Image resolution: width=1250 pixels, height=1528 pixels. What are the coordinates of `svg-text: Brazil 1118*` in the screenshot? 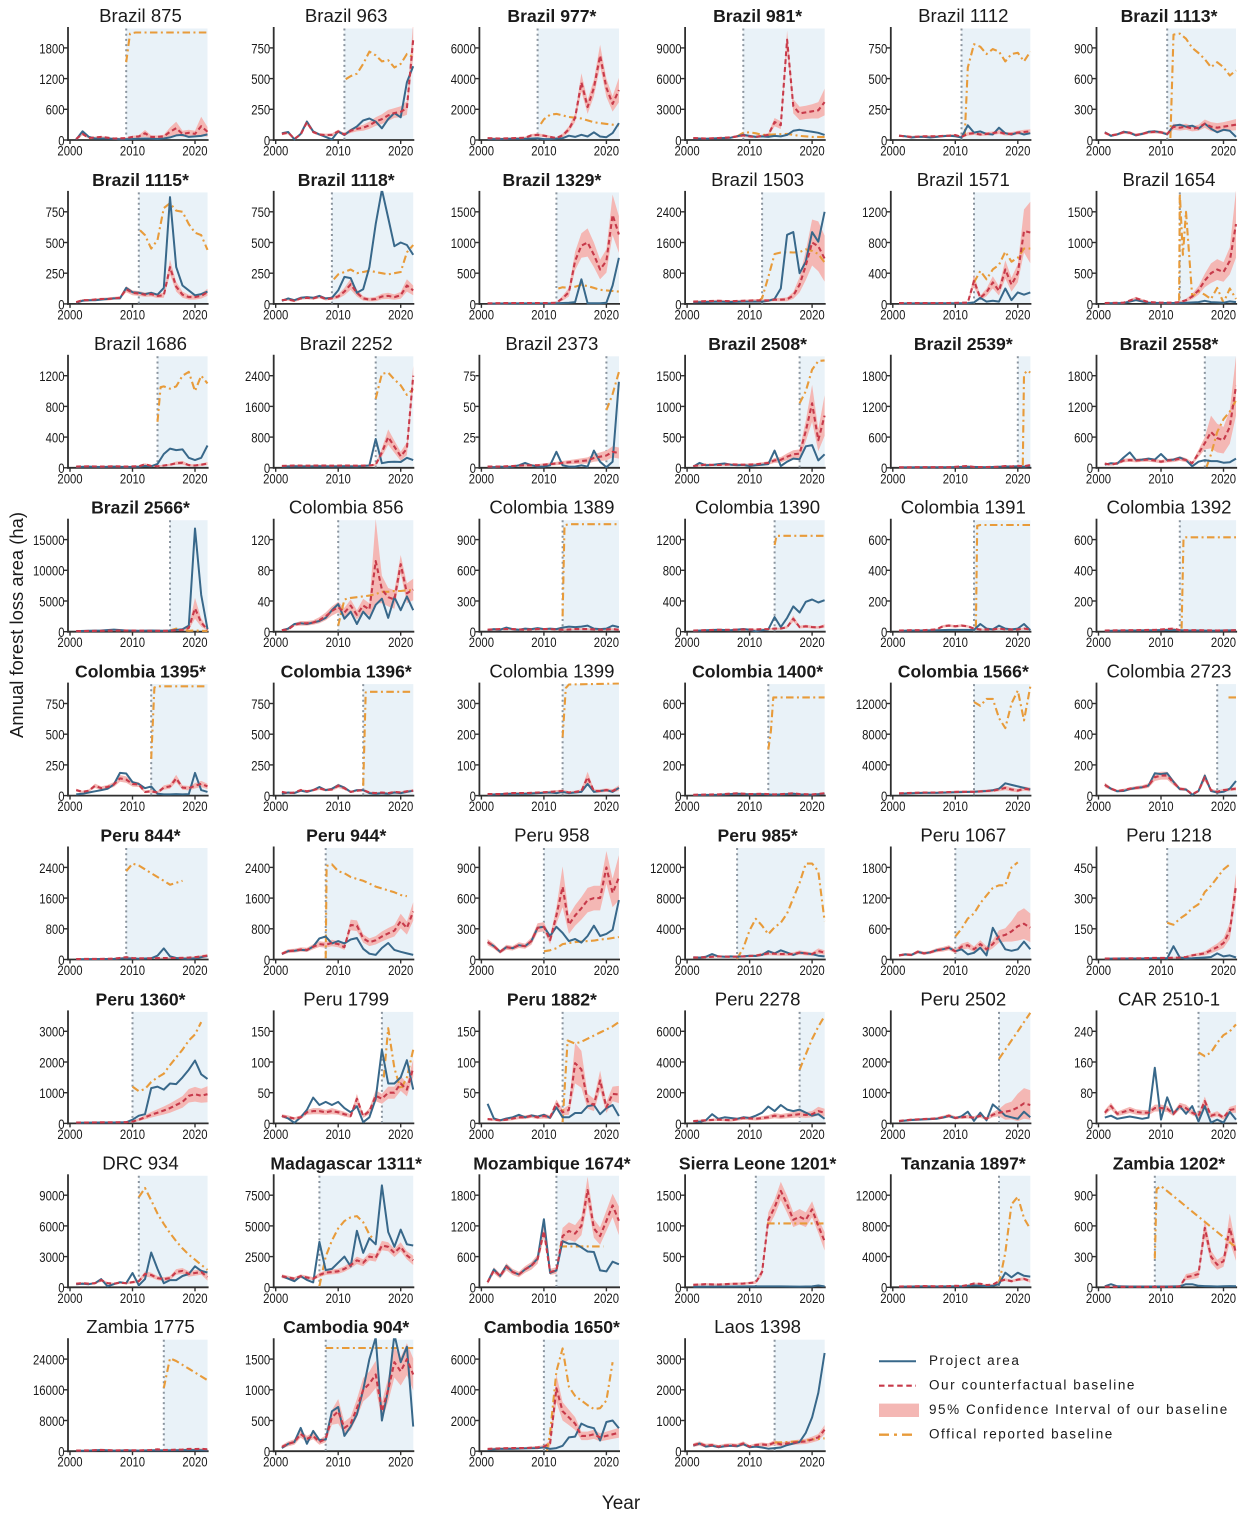 It's located at (346, 180).